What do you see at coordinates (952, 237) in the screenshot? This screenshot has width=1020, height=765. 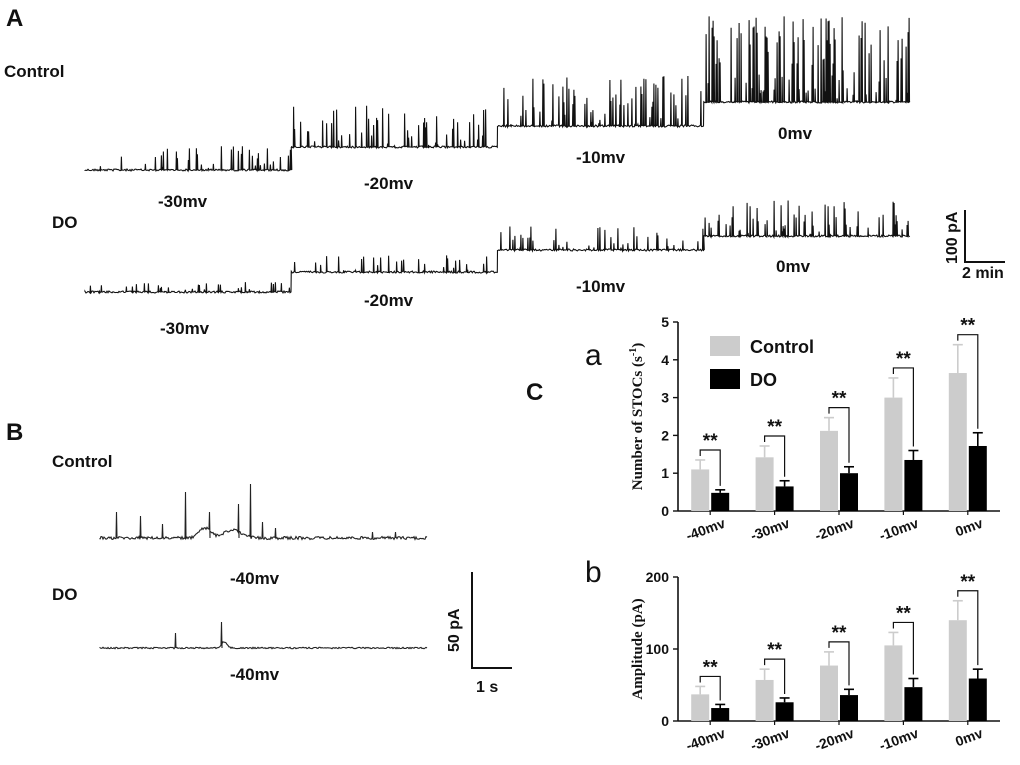 I see `panel-a-scale-y-label: 100 pA` at bounding box center [952, 237].